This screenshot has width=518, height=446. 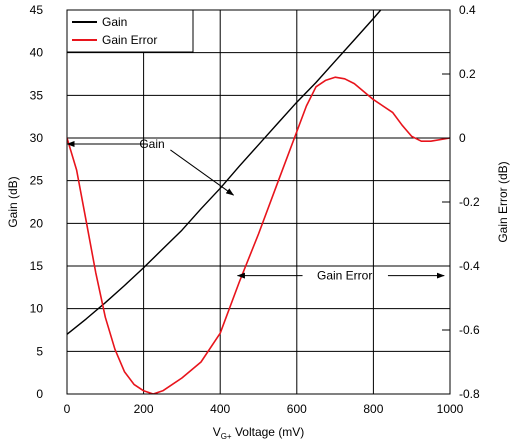 I want to click on gain-error-annotation-label: Gain Error, so click(x=344, y=276).